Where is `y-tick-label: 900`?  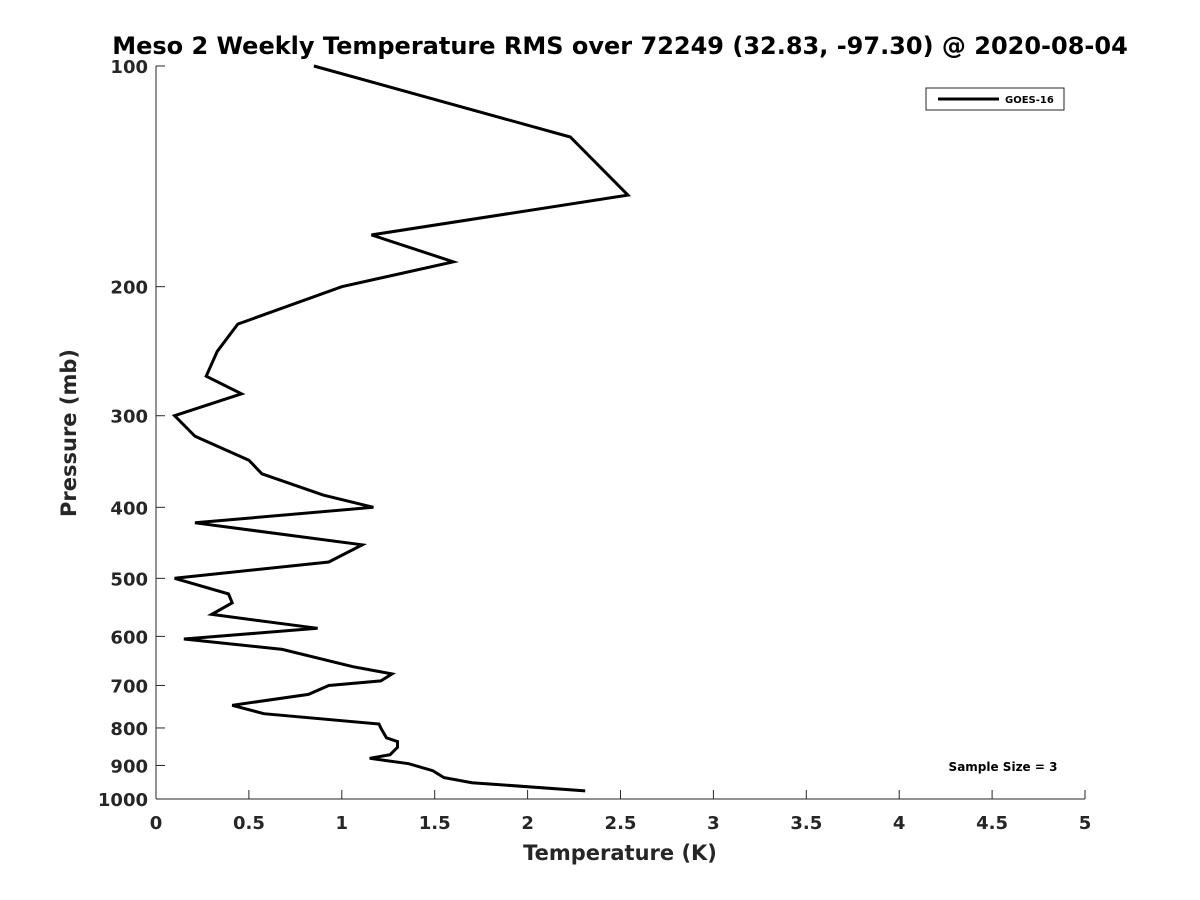 y-tick-label: 900 is located at coordinates (129, 766).